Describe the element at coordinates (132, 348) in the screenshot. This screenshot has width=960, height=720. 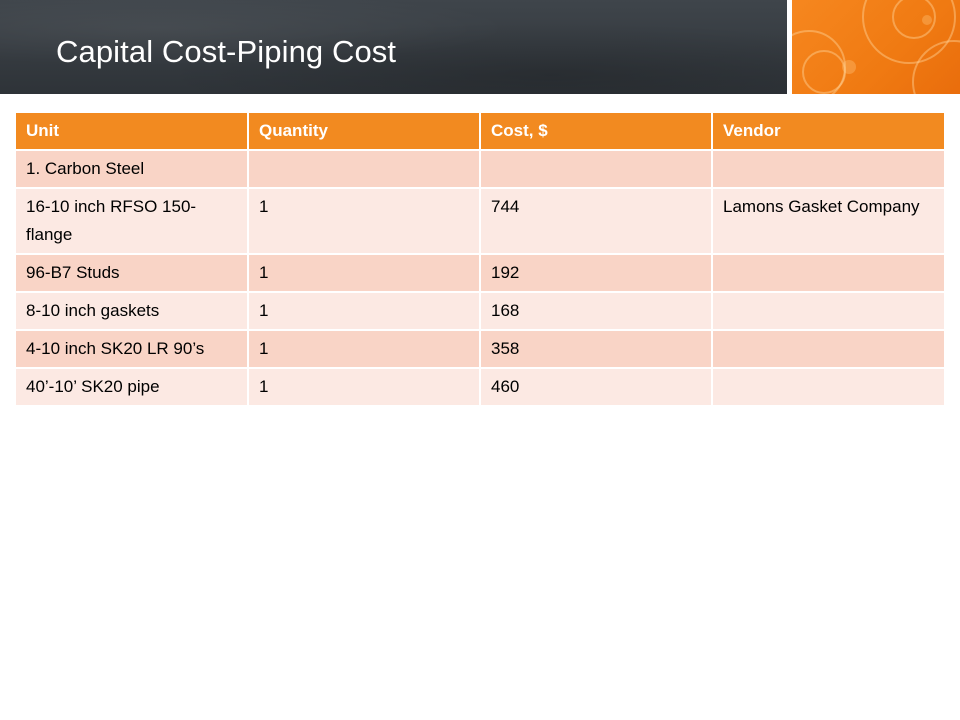
I see `cell-unit: 4-10 inch SK20 LR 90’s` at that location.